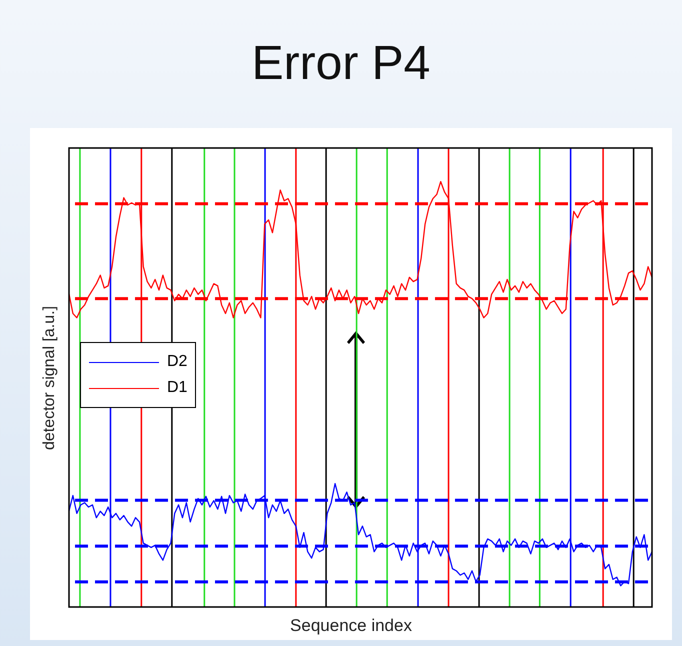 The width and height of the screenshot is (682, 646). I want to click on x-axis-title: Sequence index, so click(351, 626).